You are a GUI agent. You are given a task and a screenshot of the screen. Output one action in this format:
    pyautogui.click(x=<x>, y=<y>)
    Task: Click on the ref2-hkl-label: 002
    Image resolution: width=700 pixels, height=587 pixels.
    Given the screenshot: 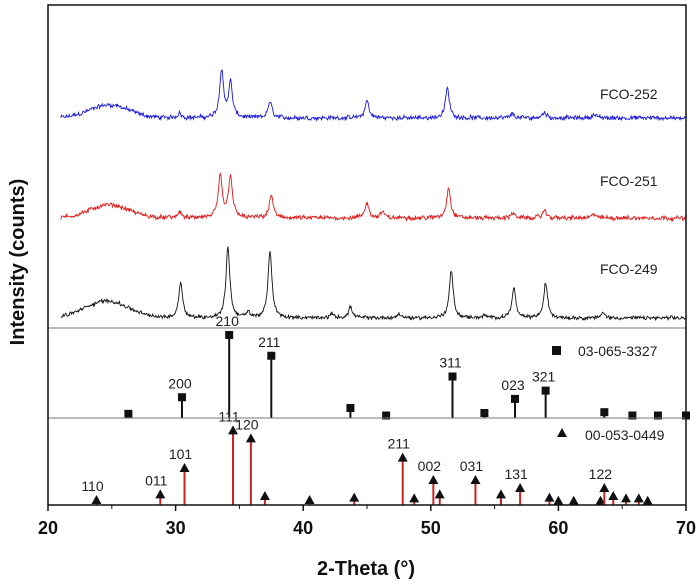 What is the action you would take?
    pyautogui.click(x=430, y=466)
    